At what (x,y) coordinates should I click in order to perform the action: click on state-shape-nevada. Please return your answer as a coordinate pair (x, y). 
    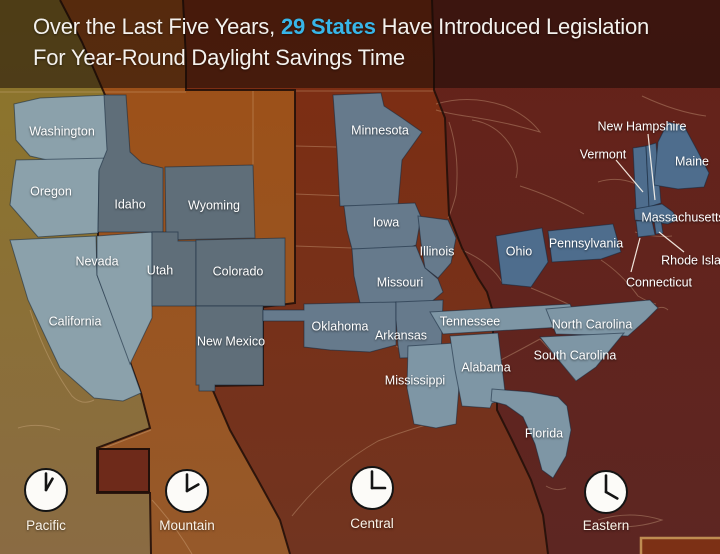
    Looking at the image, I should click on (124, 298).